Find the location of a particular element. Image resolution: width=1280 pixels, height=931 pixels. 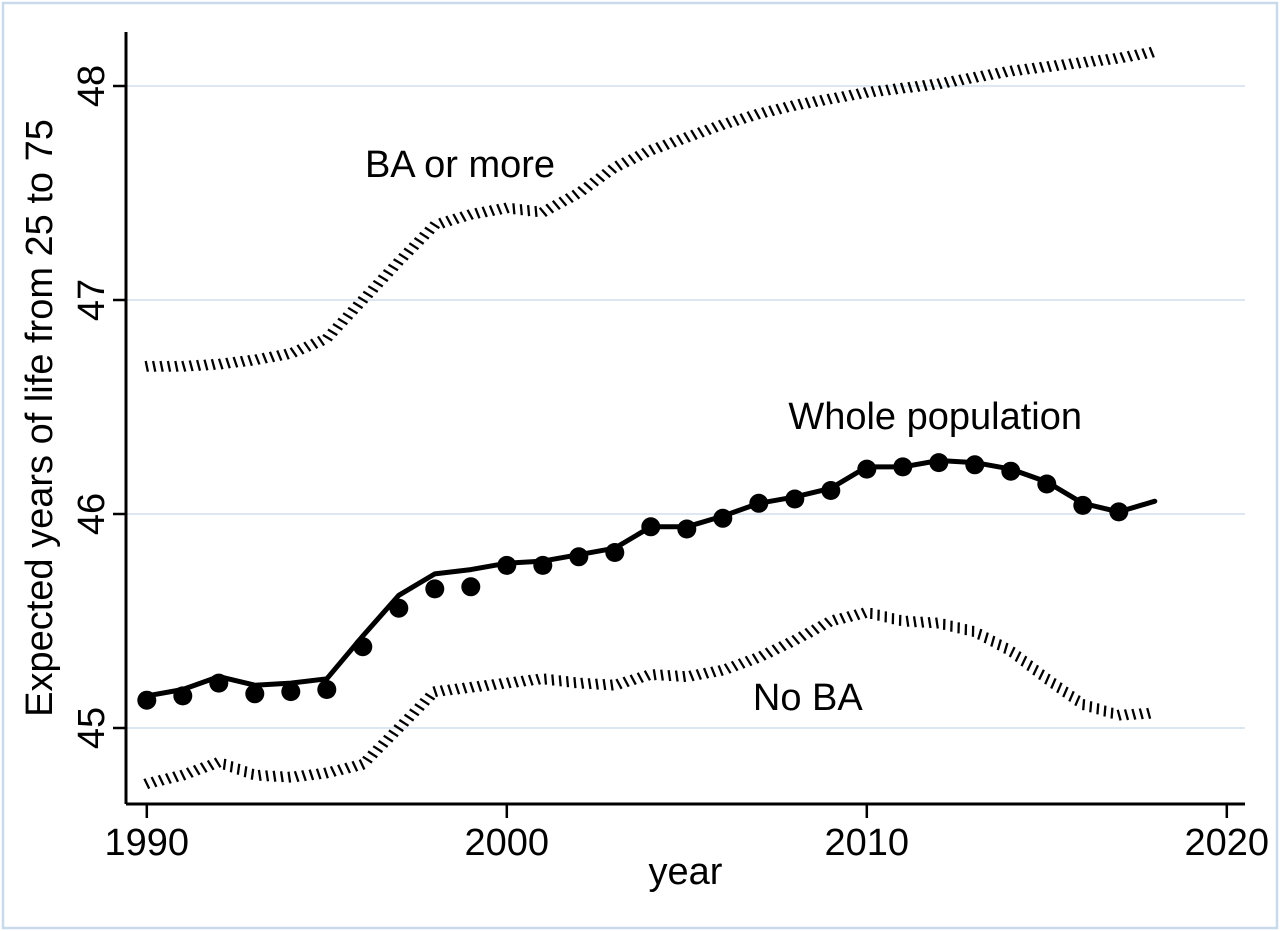

x-tick-label-2010: 2010 is located at coordinates (867, 843).